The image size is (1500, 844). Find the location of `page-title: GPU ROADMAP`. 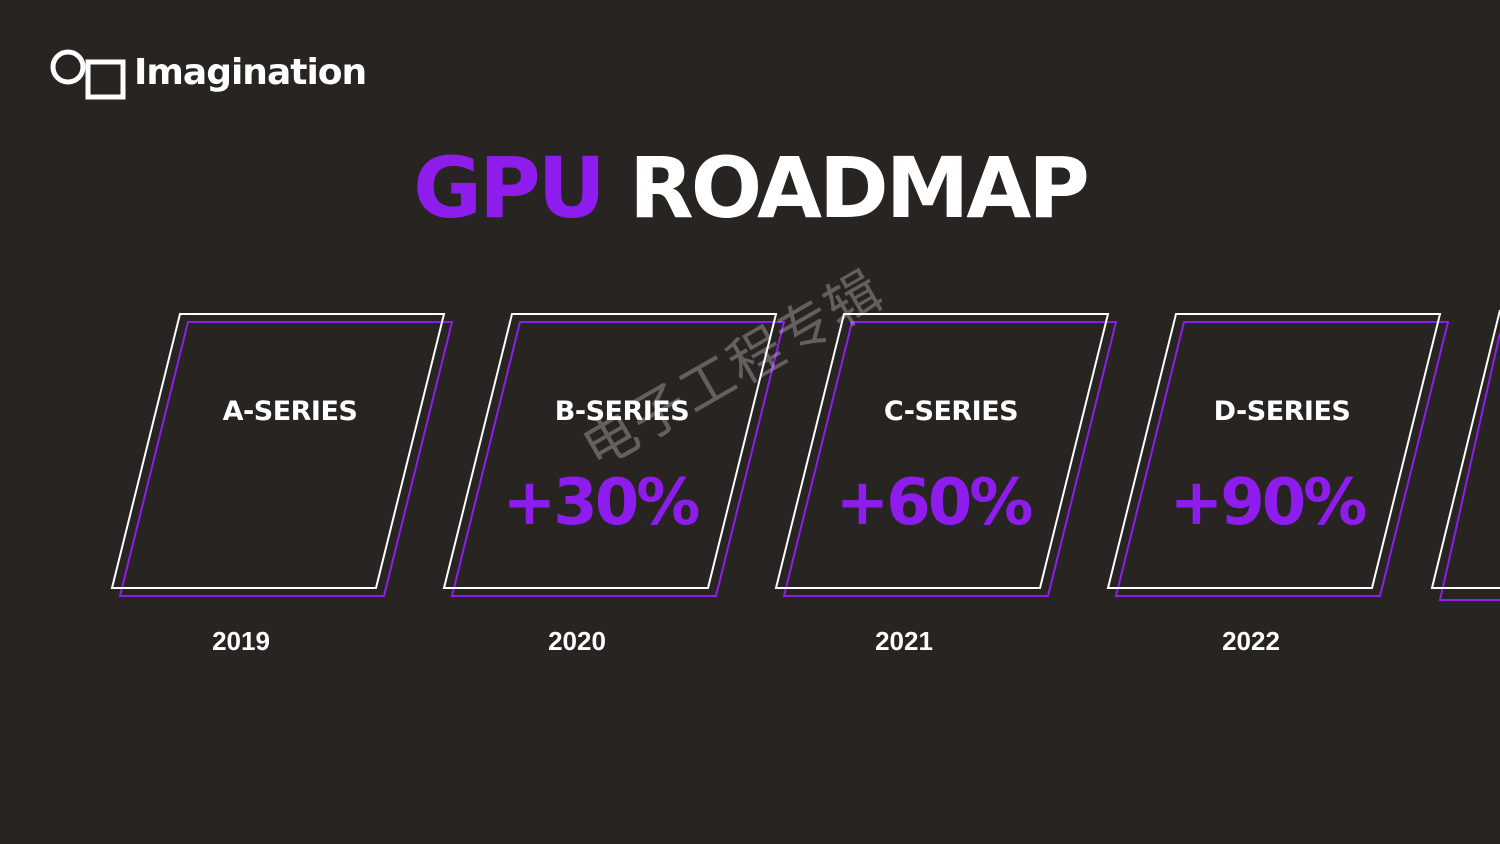

page-title: GPU ROADMAP is located at coordinates (750, 188).